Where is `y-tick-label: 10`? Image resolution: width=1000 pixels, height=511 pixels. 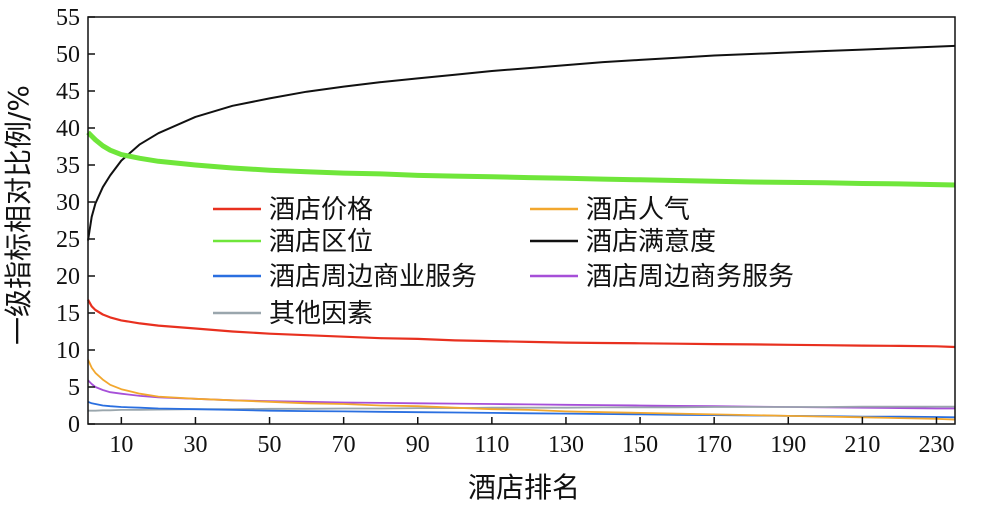
y-tick-label: 10 is located at coordinates (68, 351).